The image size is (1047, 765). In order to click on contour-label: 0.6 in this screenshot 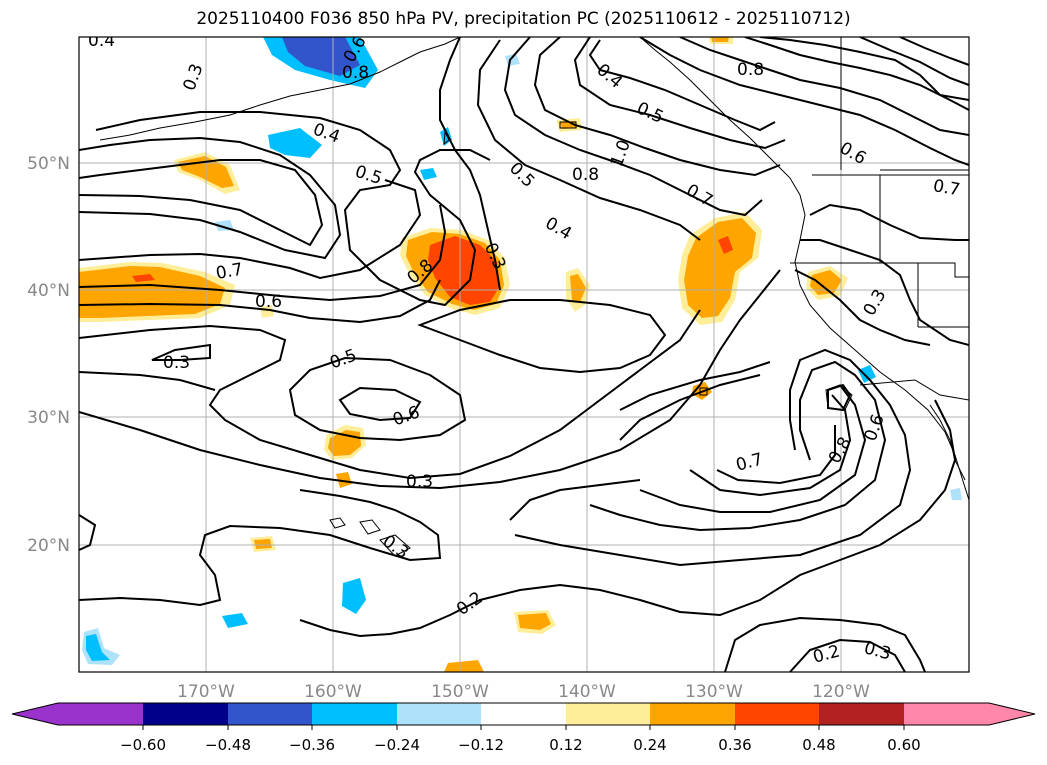, I will do `click(268, 302)`.